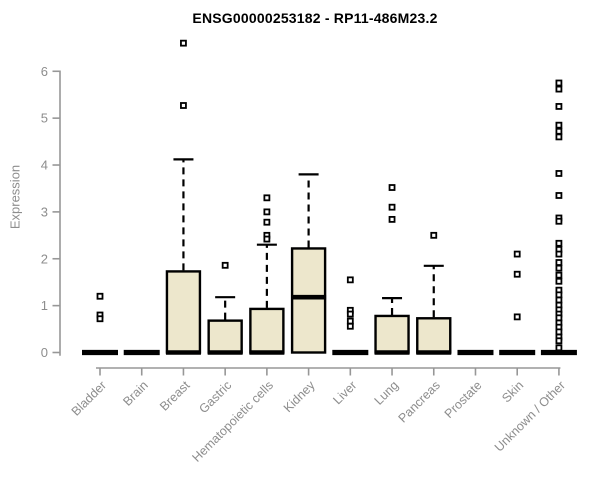 The height and width of the screenshot is (500, 600). Describe the element at coordinates (299, 396) in the screenshot. I see `x-tick-label: Kidney` at that location.